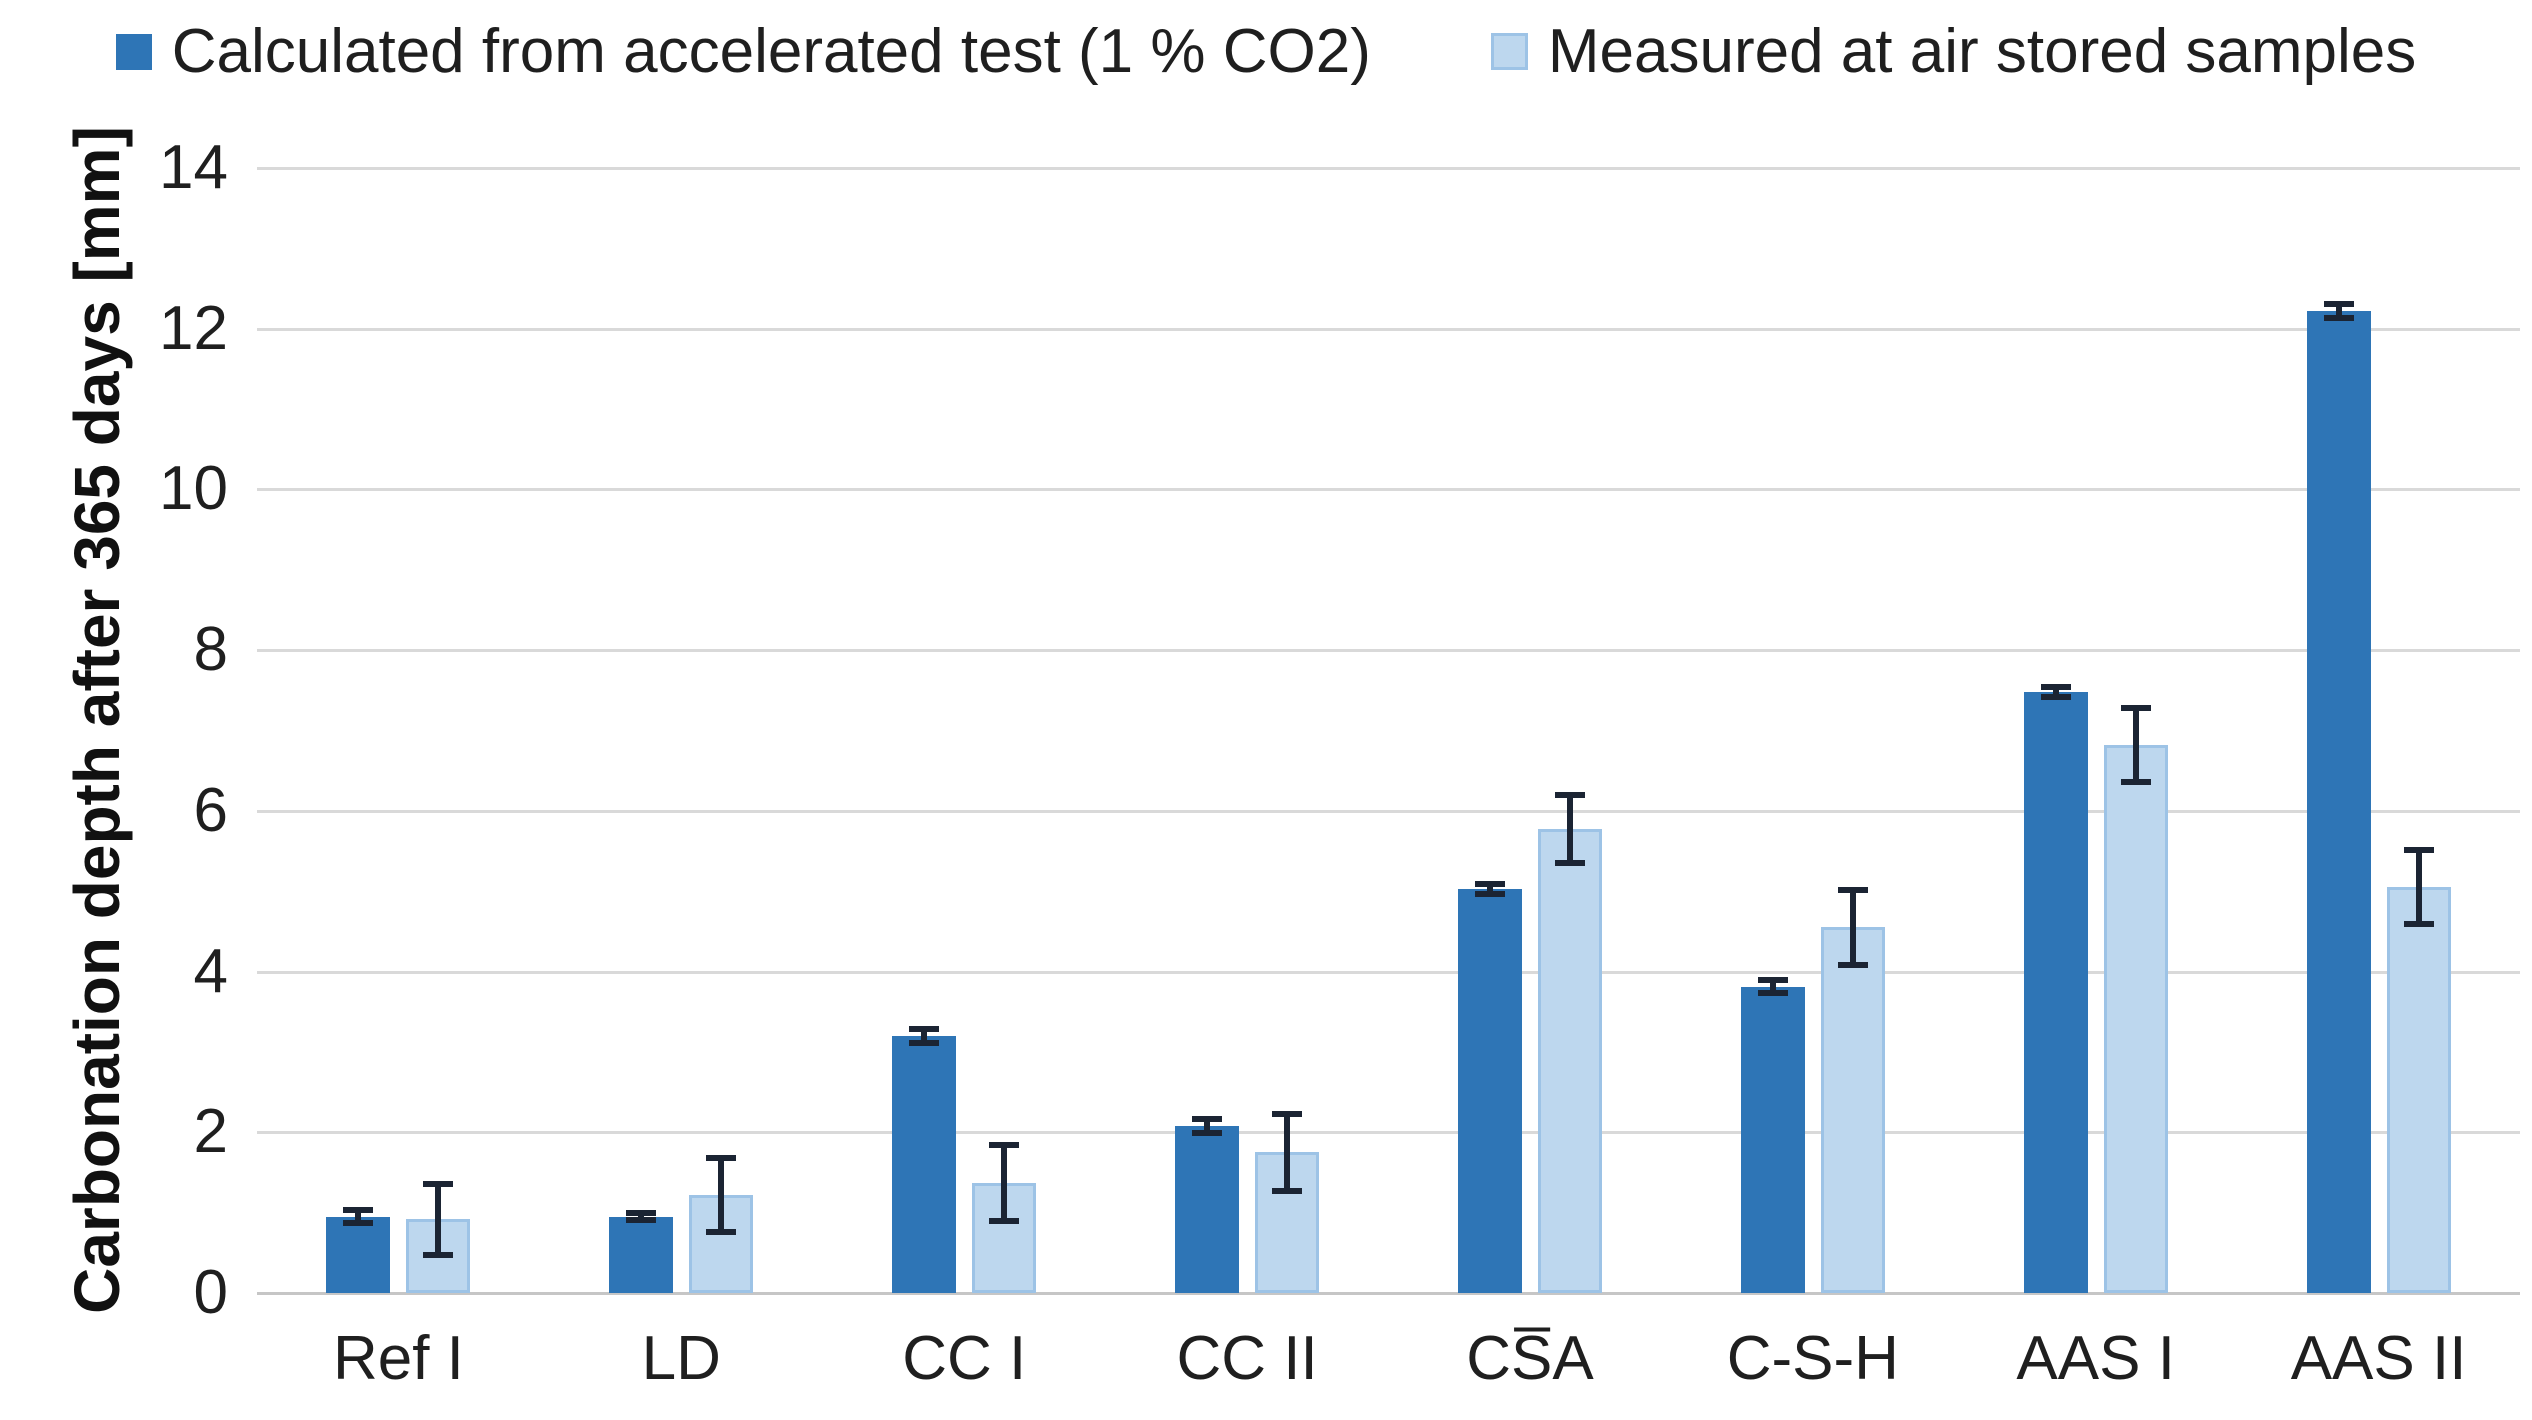 The width and height of the screenshot is (2532, 1420). Describe the element at coordinates (1509, 51) in the screenshot. I see `legend-swatch-measured-icon` at that location.